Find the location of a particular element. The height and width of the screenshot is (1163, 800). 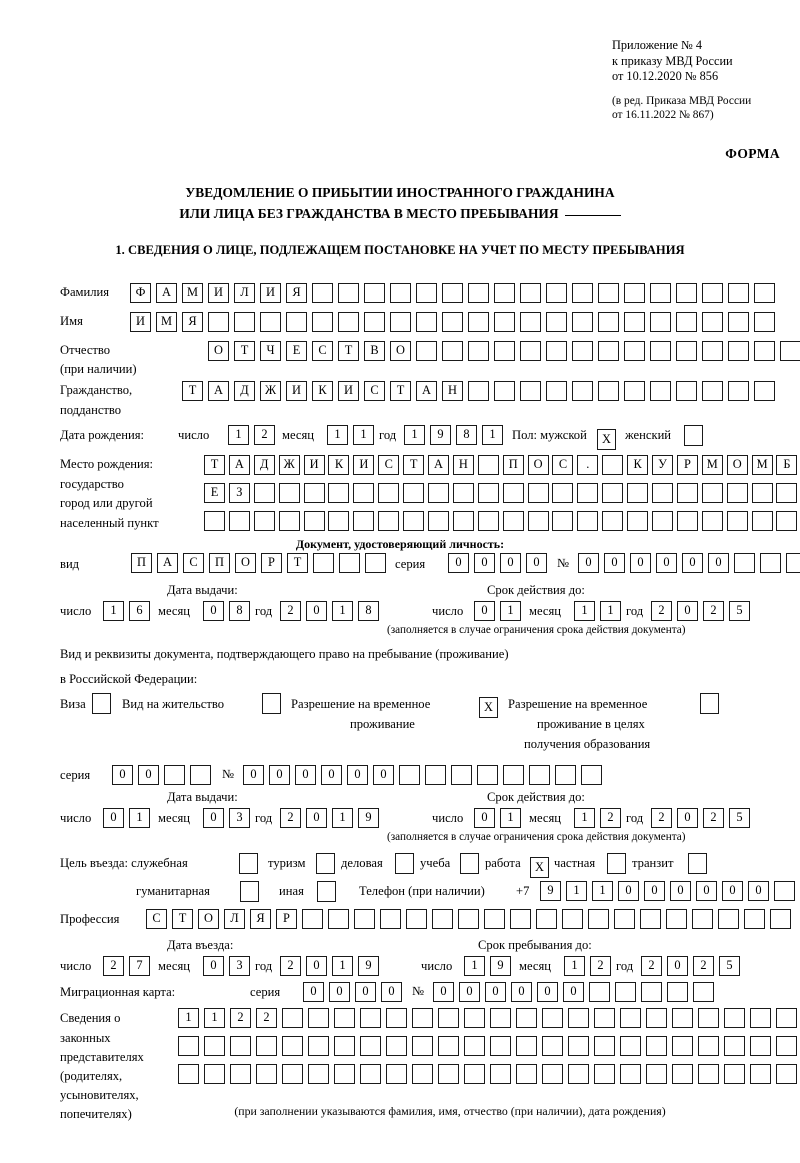

form-cell: М is located at coordinates (192, 293).